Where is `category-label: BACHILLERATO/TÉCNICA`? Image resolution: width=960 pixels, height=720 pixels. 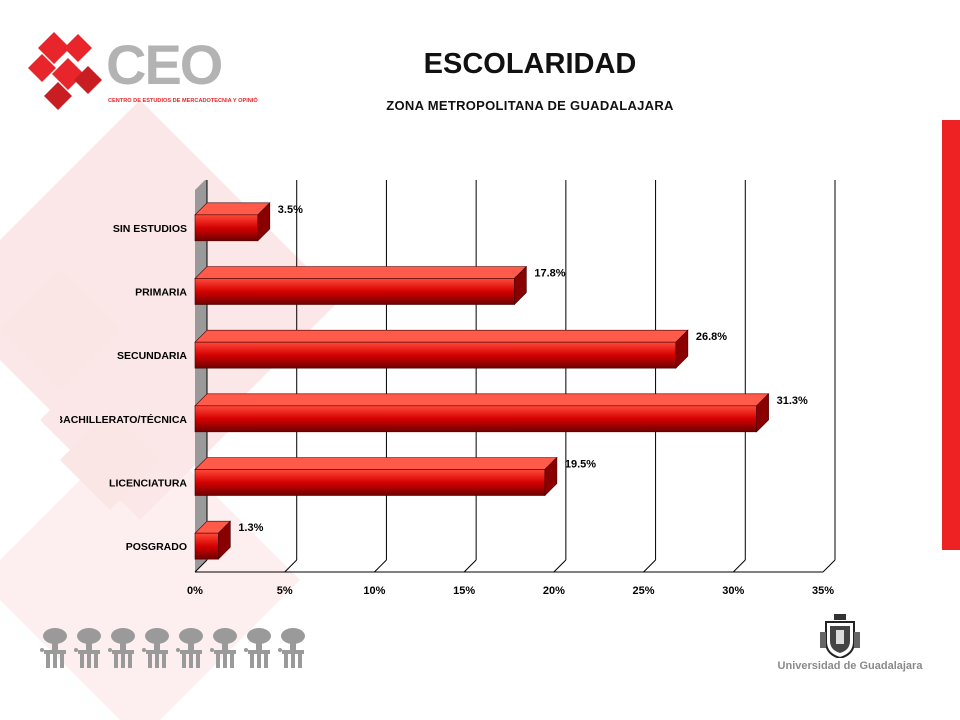
category-label: BACHILLERATO/TÉCNICA is located at coordinates (123, 419).